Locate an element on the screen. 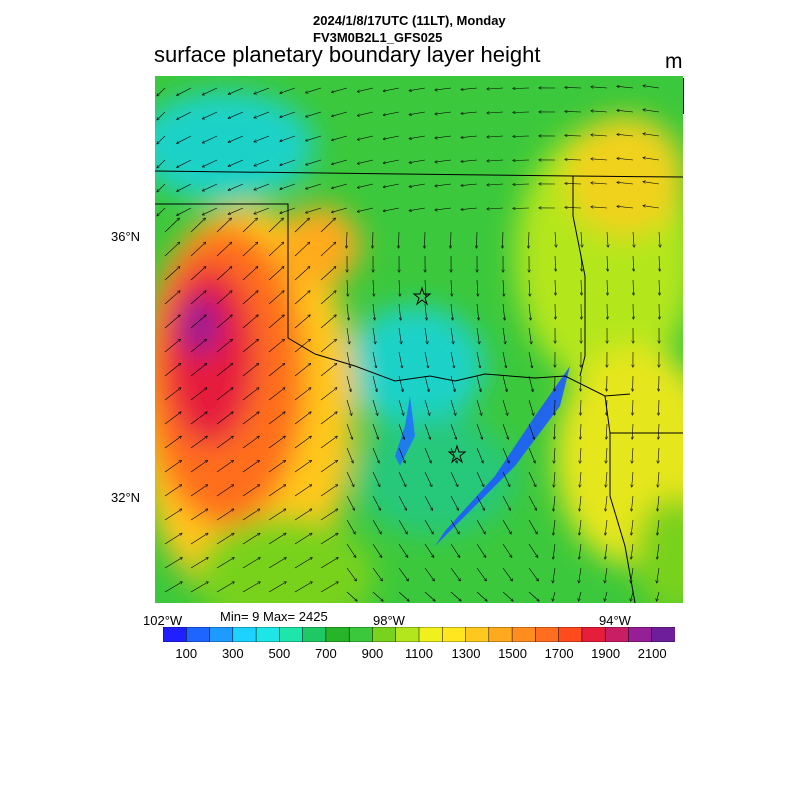 This screenshot has height=800, width=800. colorbar-label: 700 is located at coordinates (326, 653).